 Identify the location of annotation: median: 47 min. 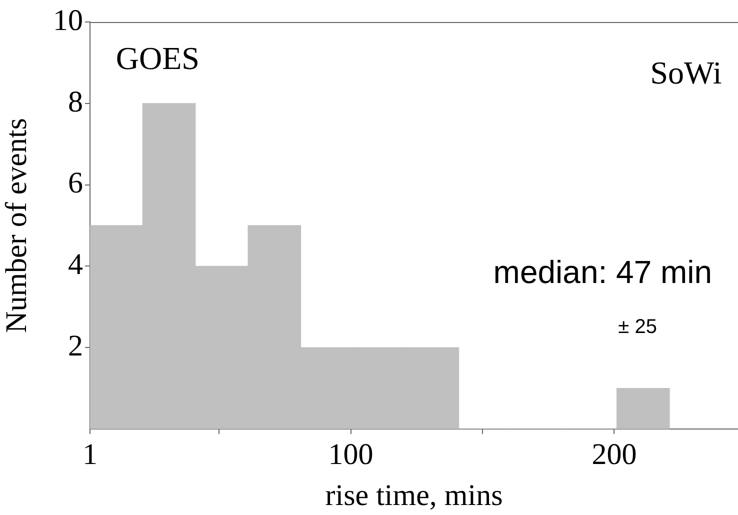
(602, 272).